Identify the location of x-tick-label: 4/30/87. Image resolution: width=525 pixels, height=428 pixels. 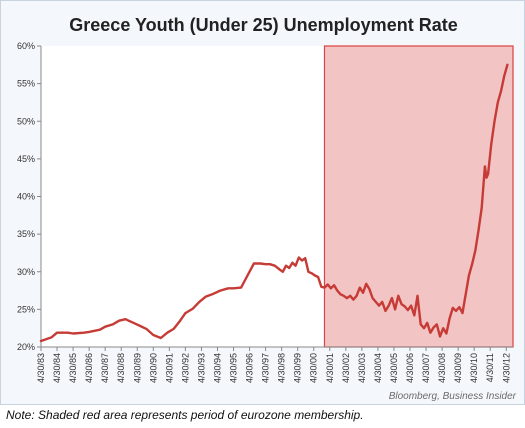
(105, 368).